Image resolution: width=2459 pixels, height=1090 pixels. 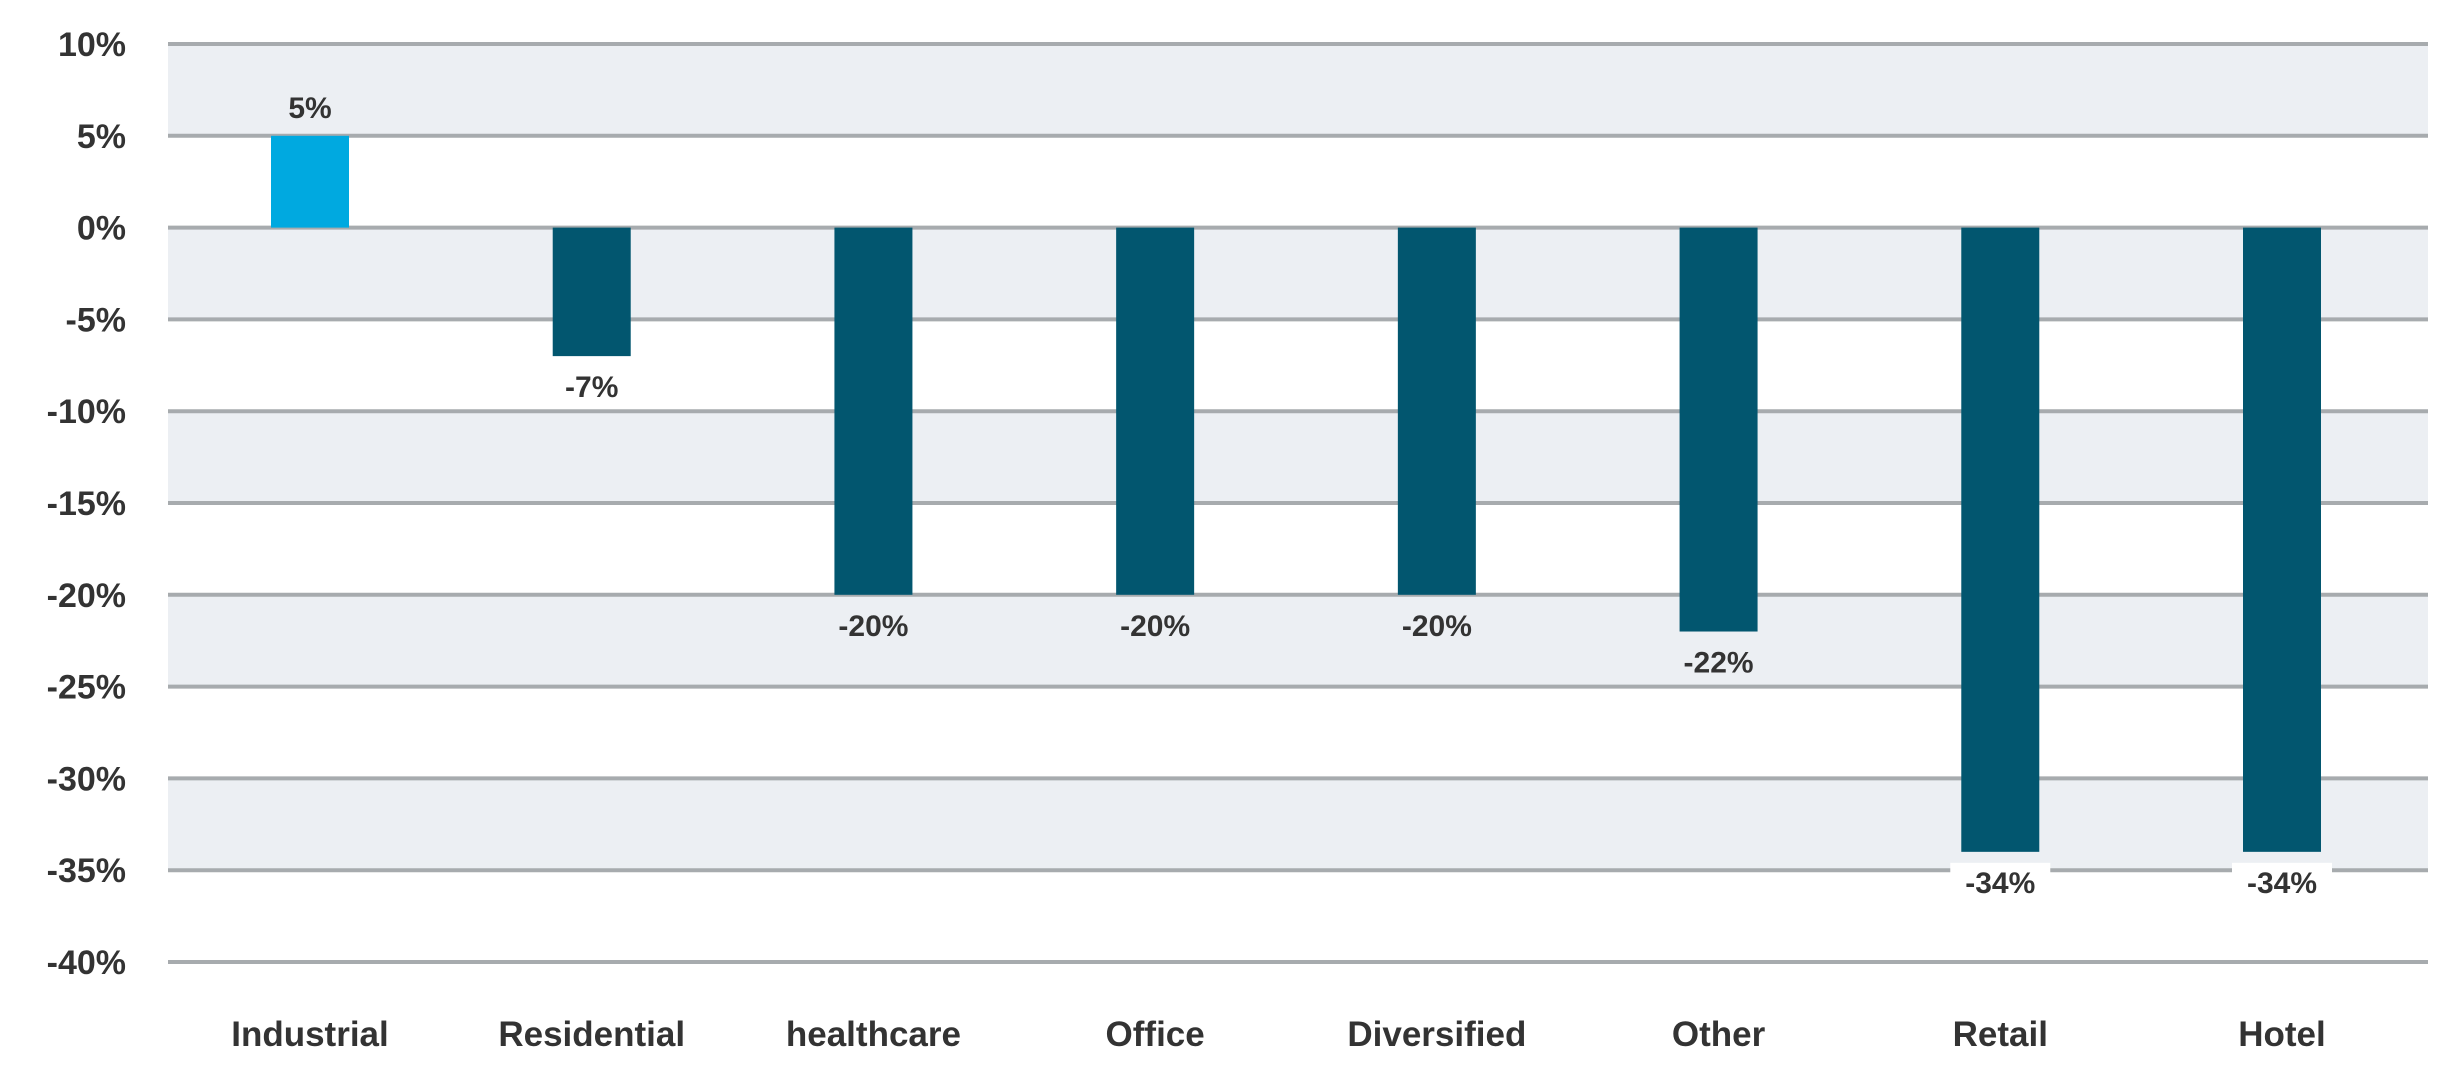 I want to click on y-tick-label: -40%, so click(x=86, y=963).